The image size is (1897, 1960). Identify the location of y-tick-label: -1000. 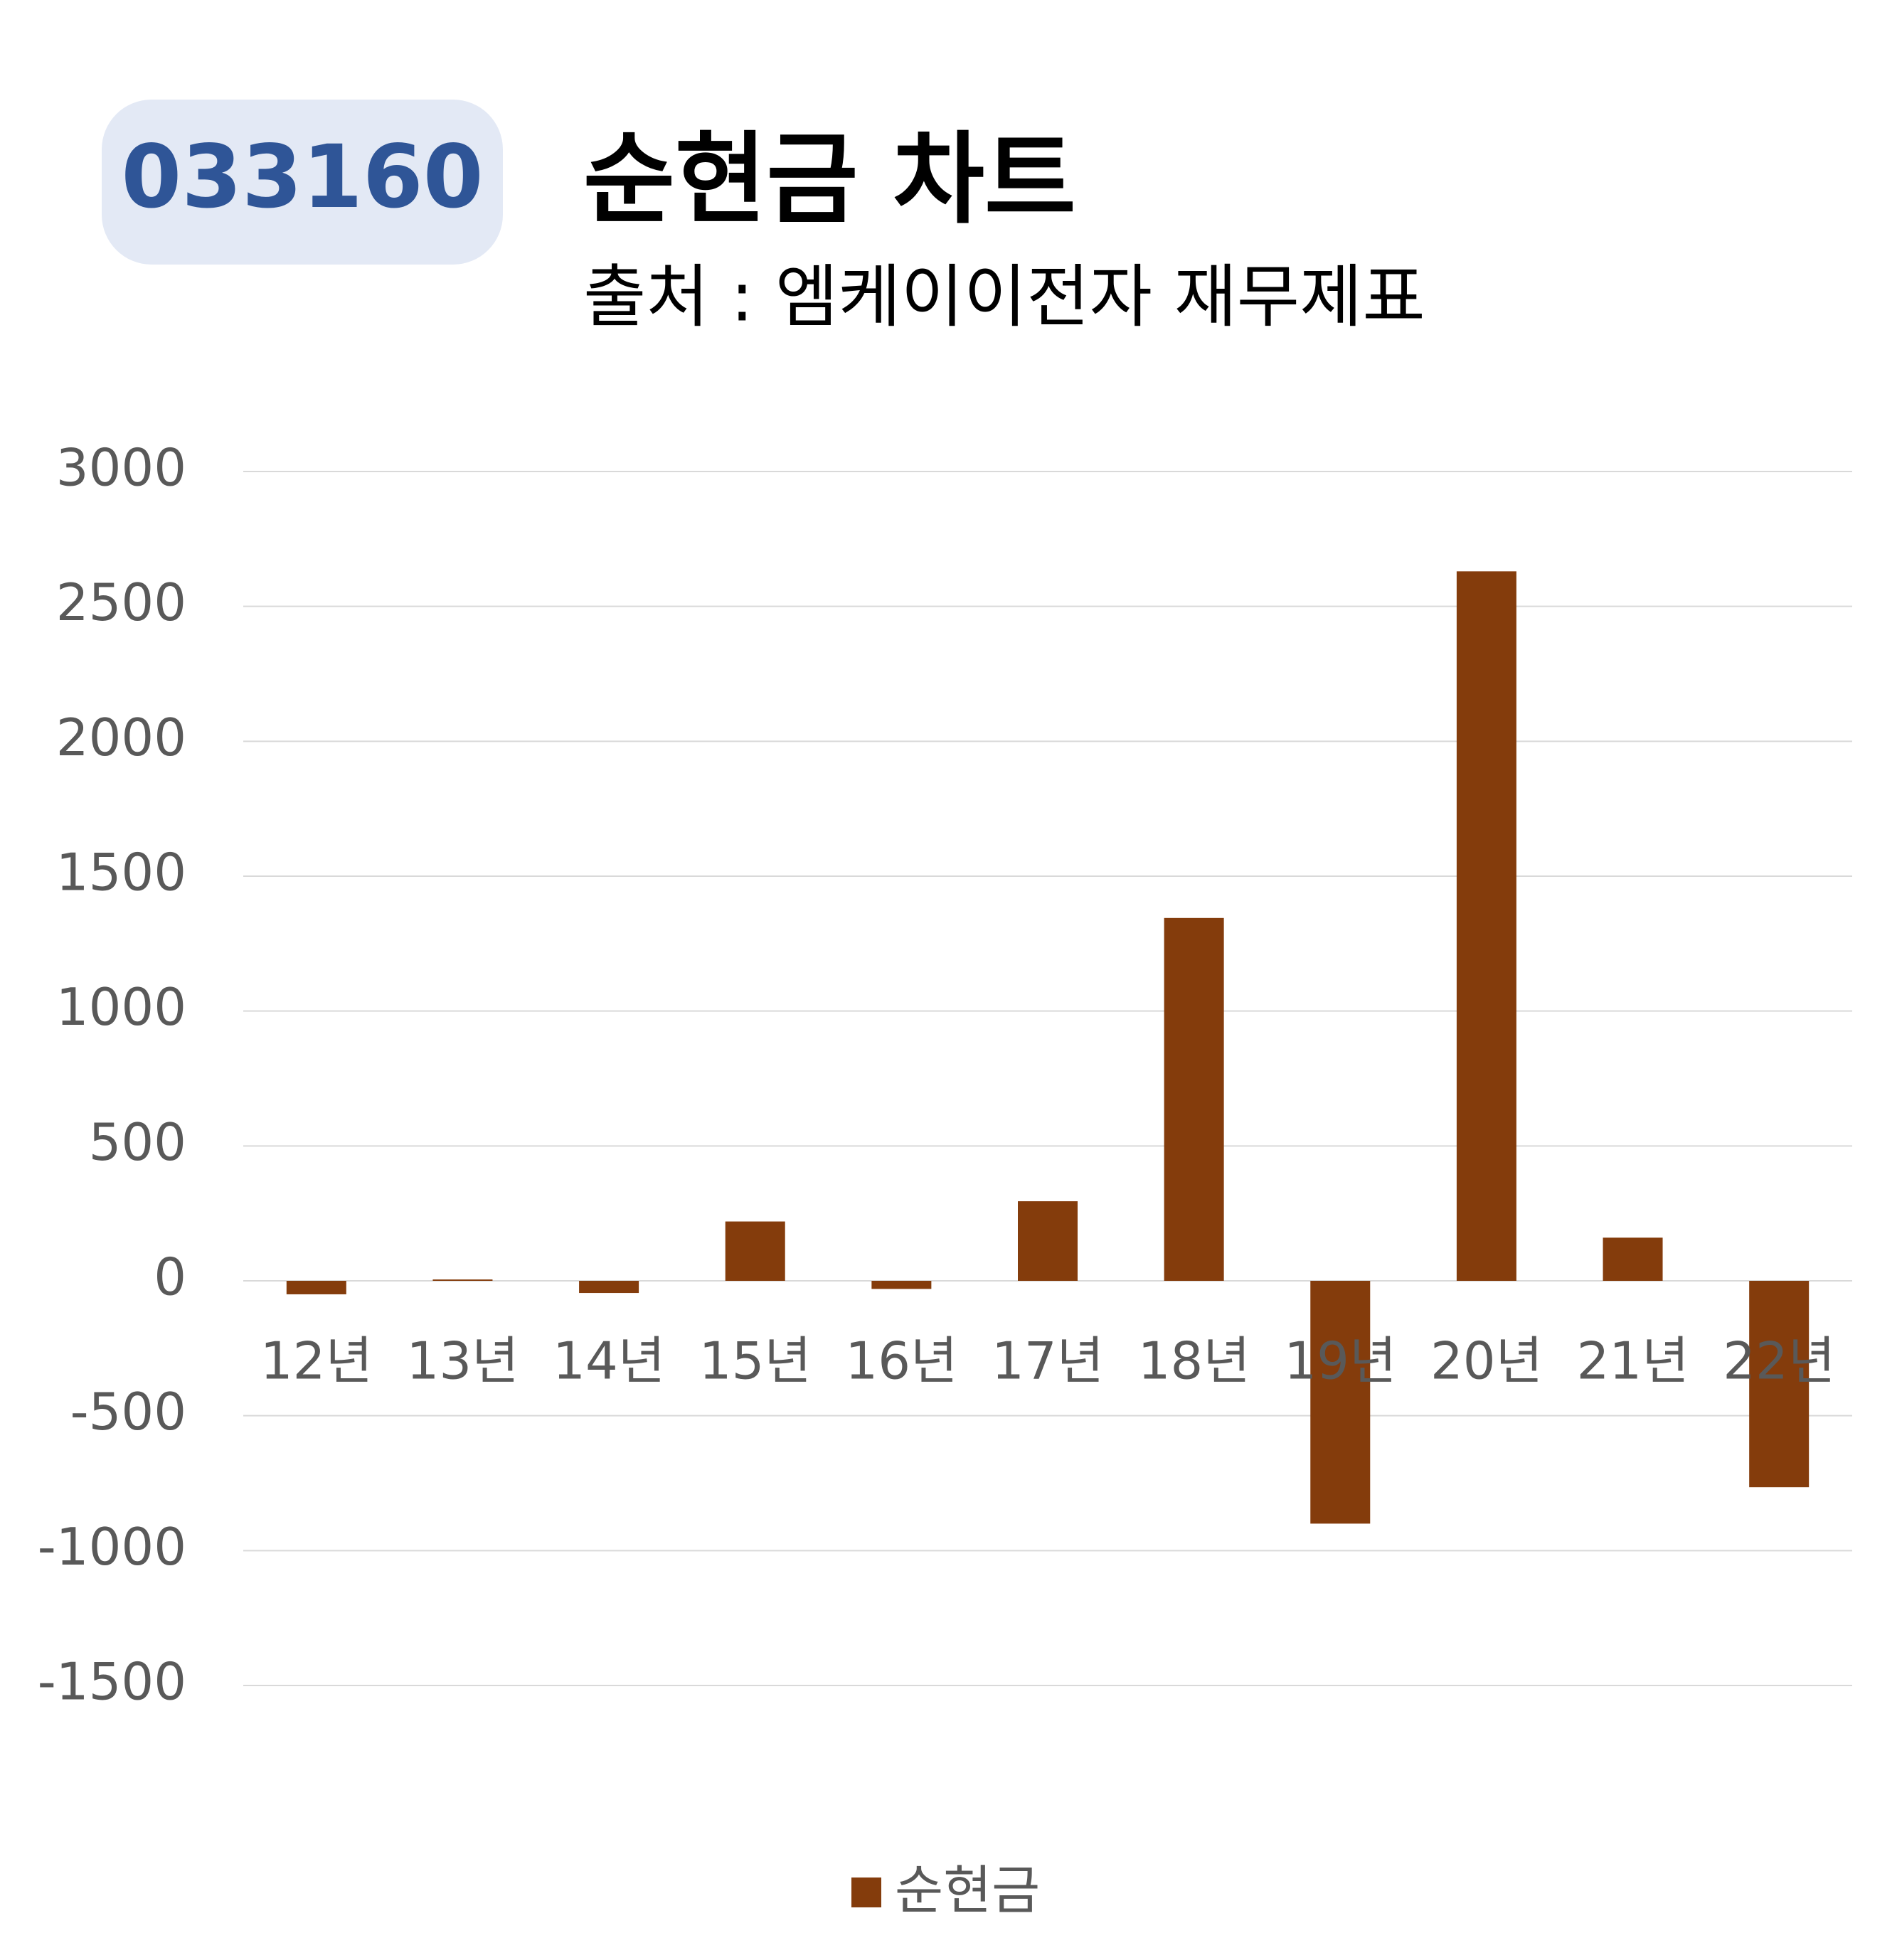
(112, 1547).